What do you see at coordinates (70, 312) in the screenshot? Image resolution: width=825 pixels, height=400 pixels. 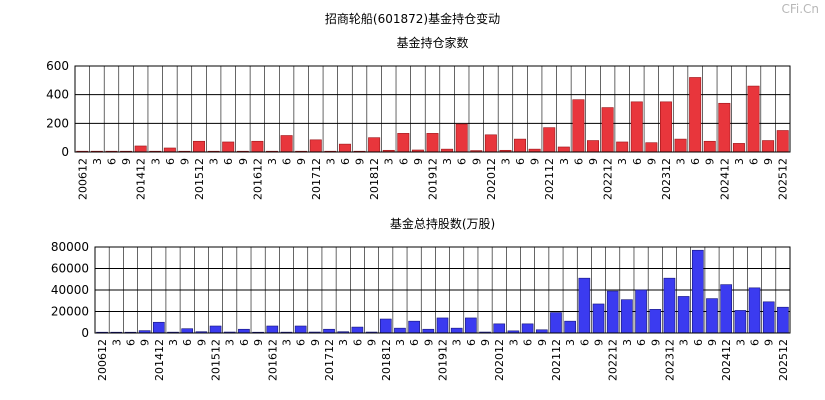 I see `y-tick-label: 20000` at bounding box center [70, 312].